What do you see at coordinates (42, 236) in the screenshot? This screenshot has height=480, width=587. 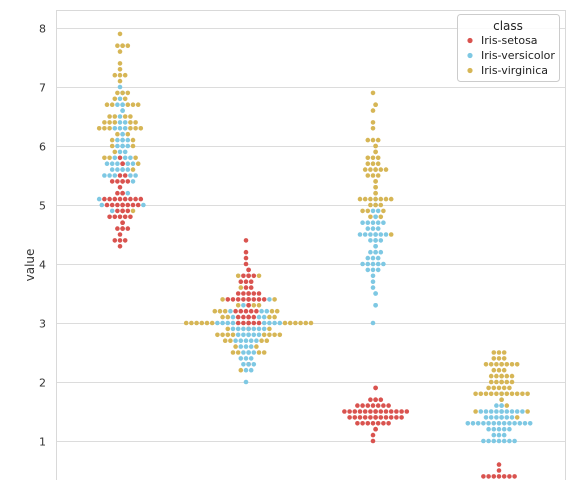 I see `y-tick-labels: 1 2 3 4 5 6 7 8` at bounding box center [42, 236].